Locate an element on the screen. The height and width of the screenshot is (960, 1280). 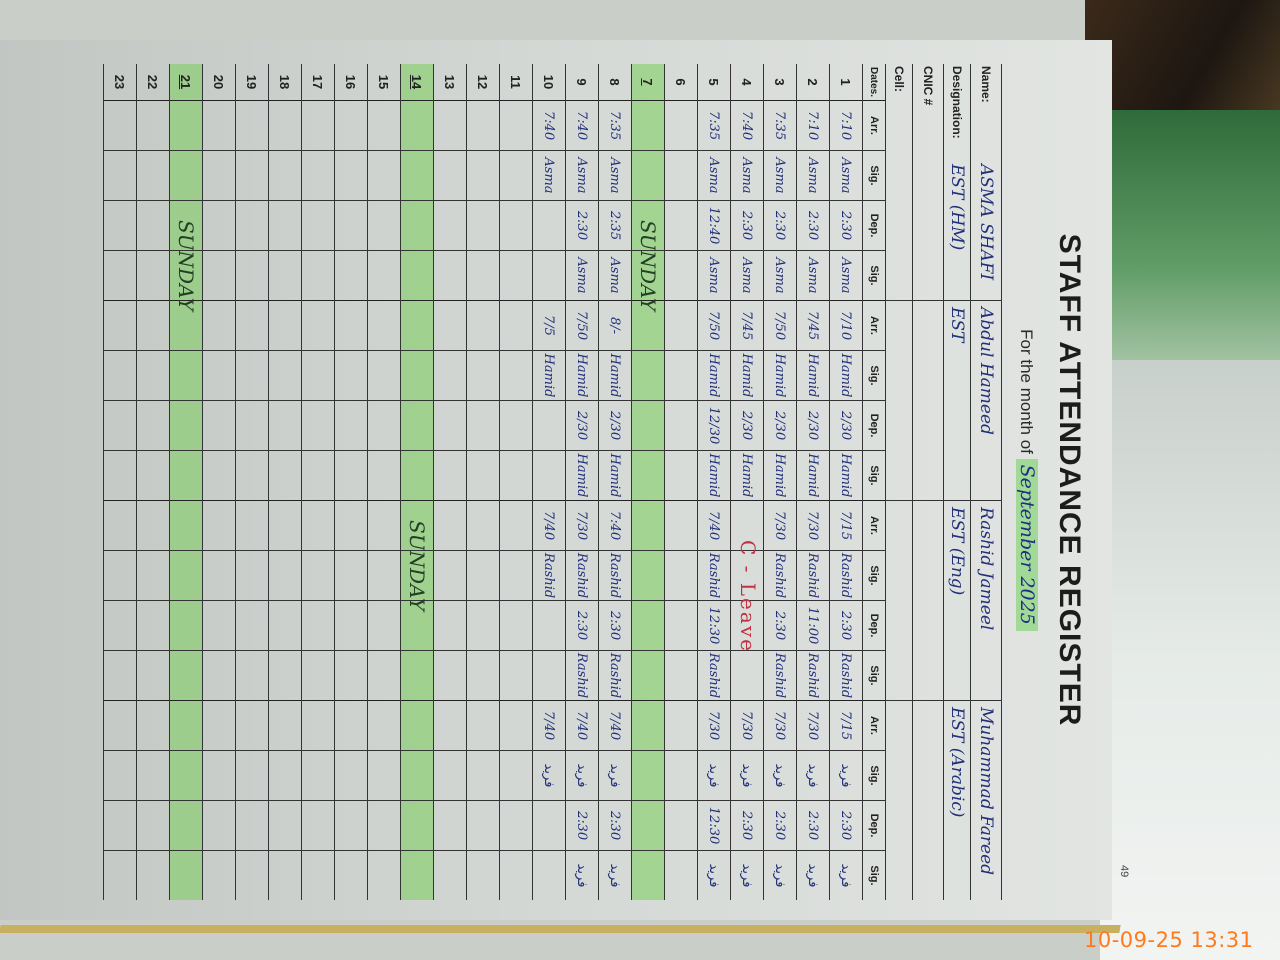
time-cell: 7/50 is located at coordinates (780, 325).